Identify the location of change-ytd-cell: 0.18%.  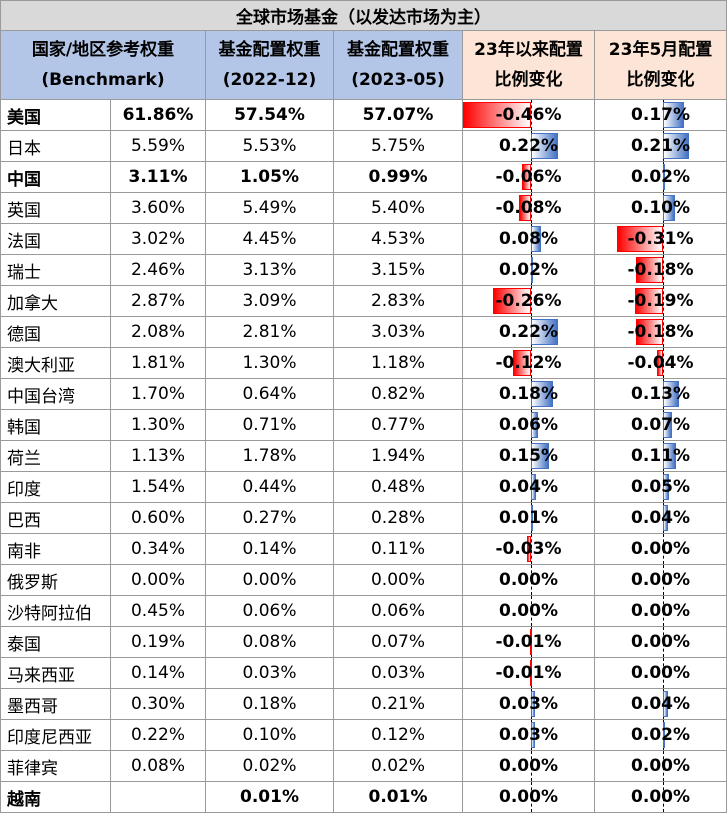
(528, 394).